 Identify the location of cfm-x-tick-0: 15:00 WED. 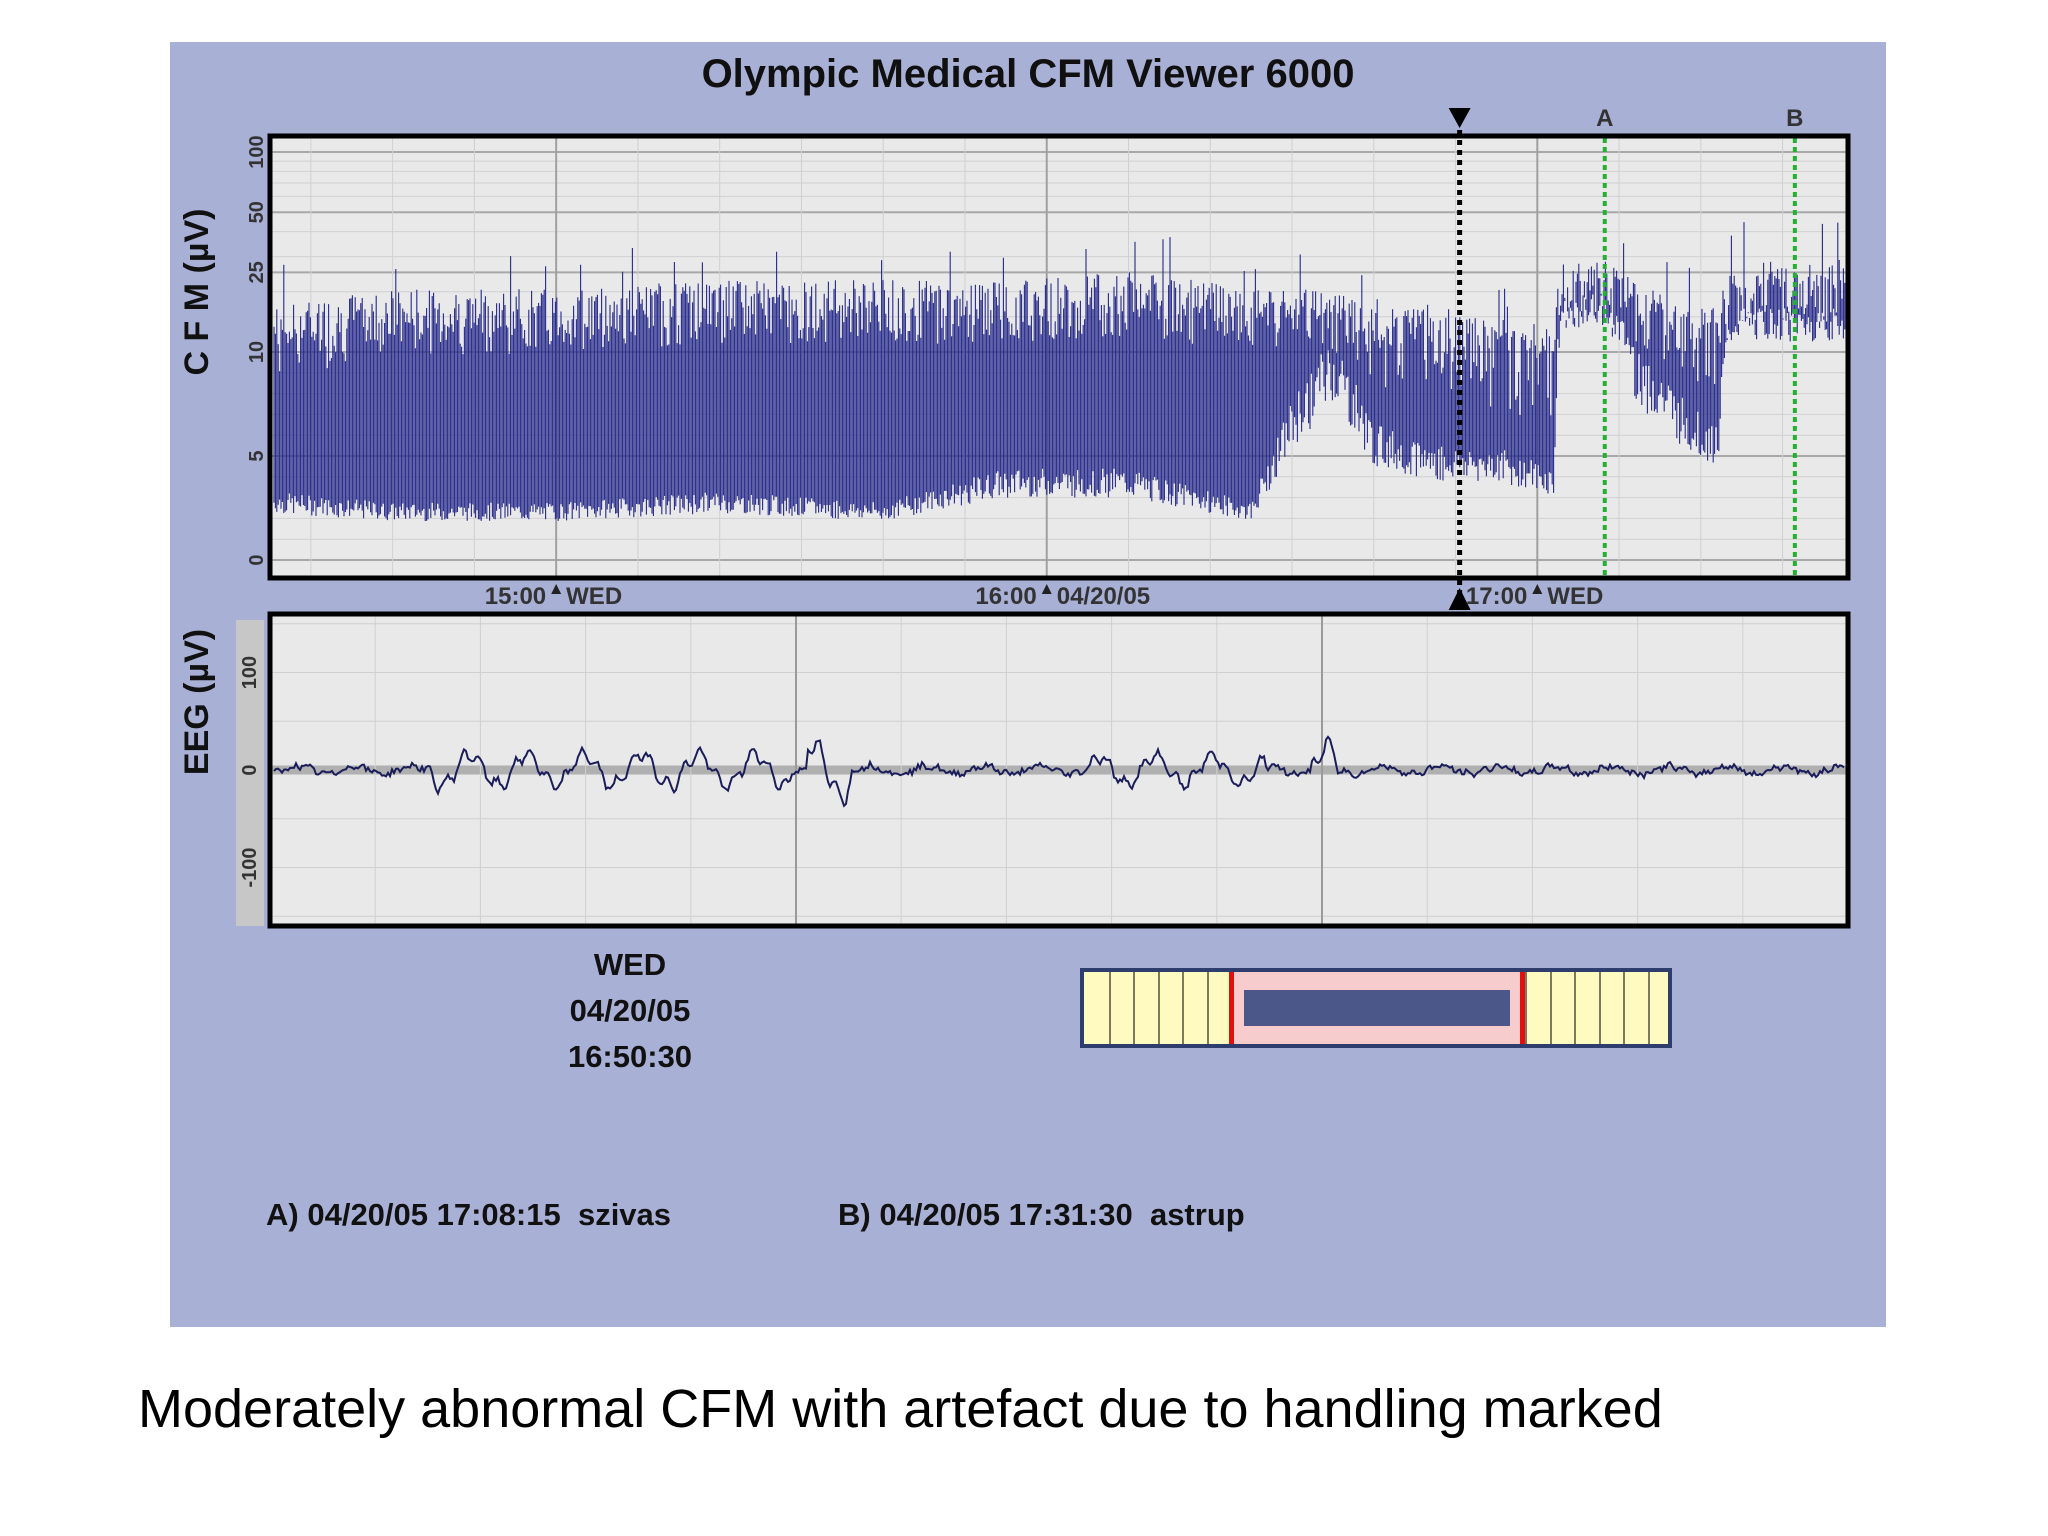
(553, 596).